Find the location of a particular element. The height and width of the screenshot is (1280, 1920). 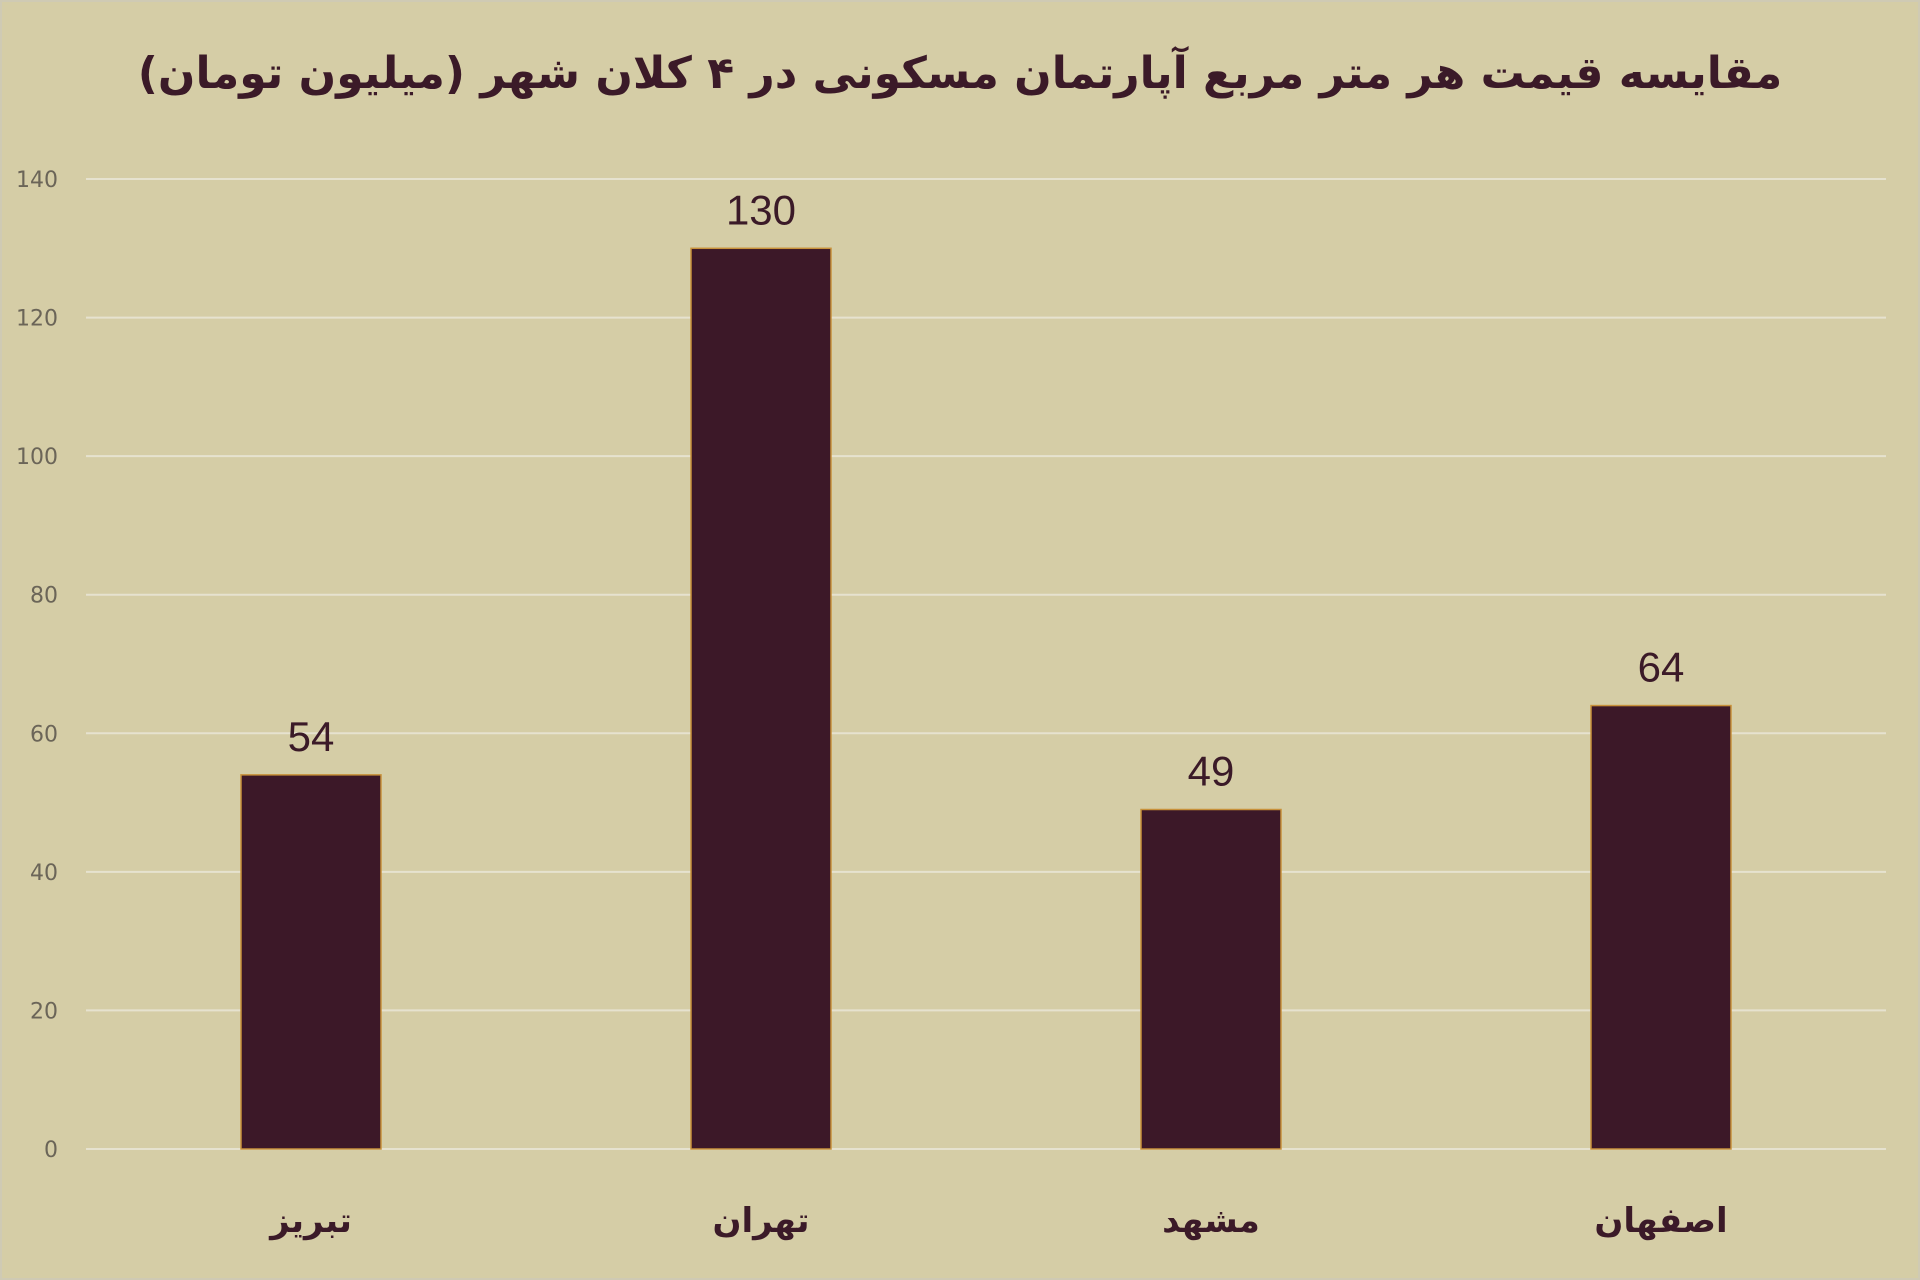

y-tick-label: 60 is located at coordinates (44, 734).